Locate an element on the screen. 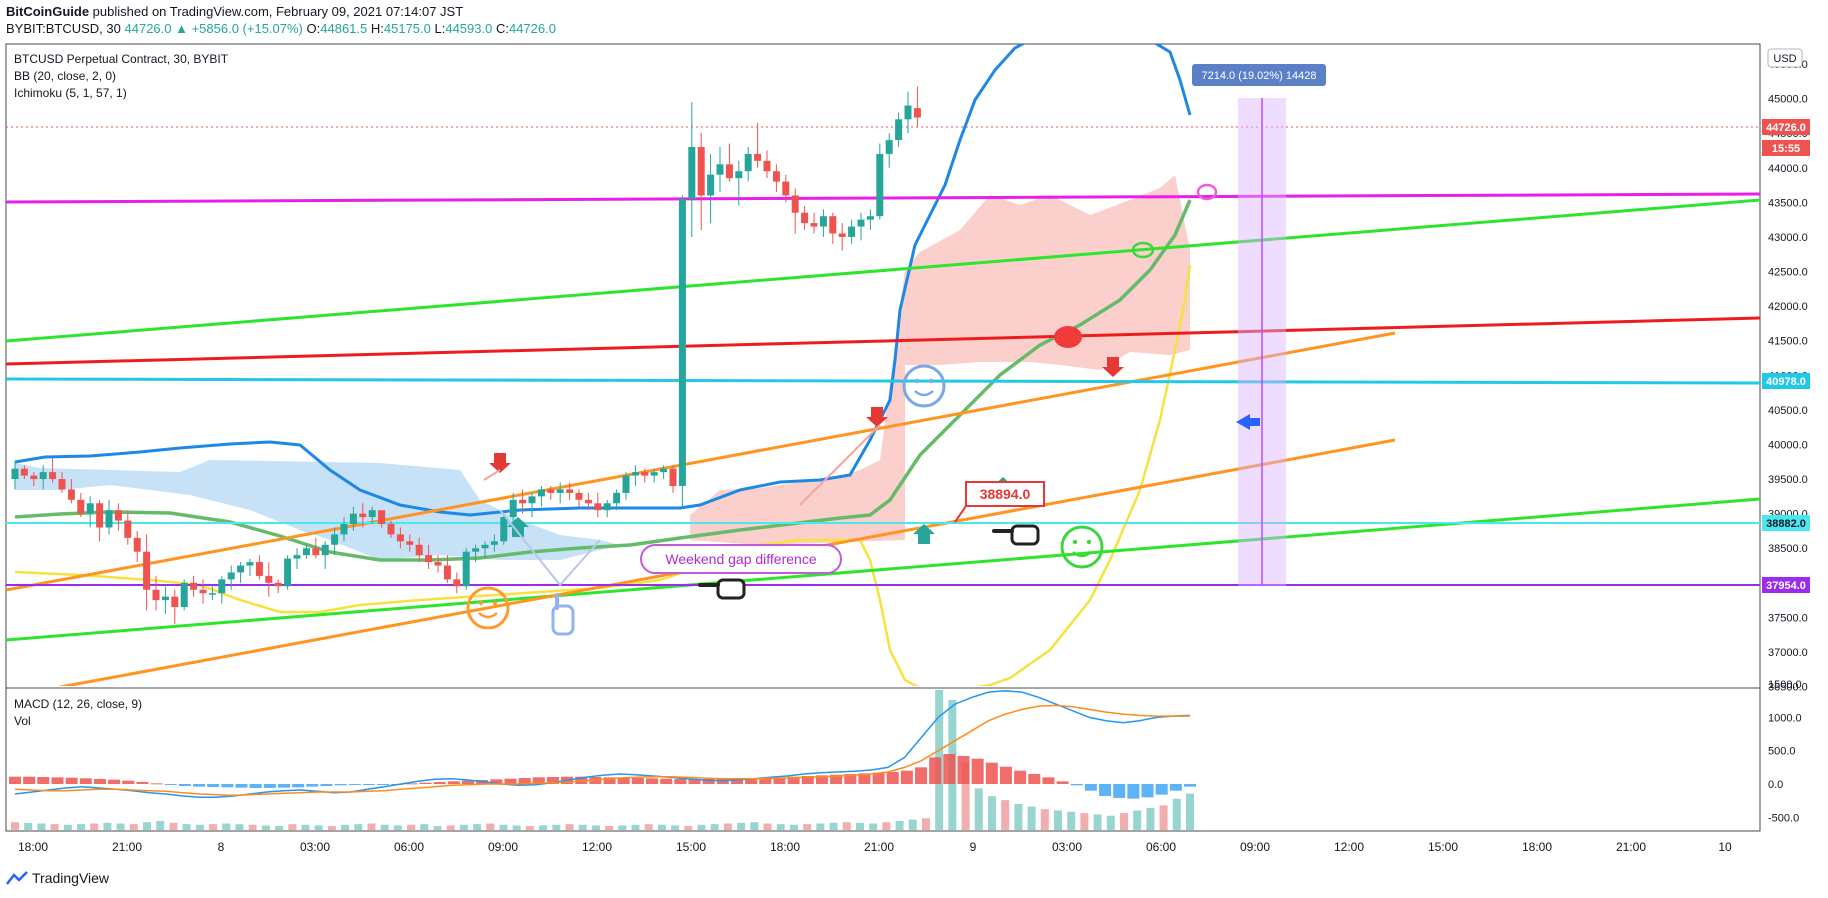  price-tag-label: 38882.0 is located at coordinates (1786, 524).